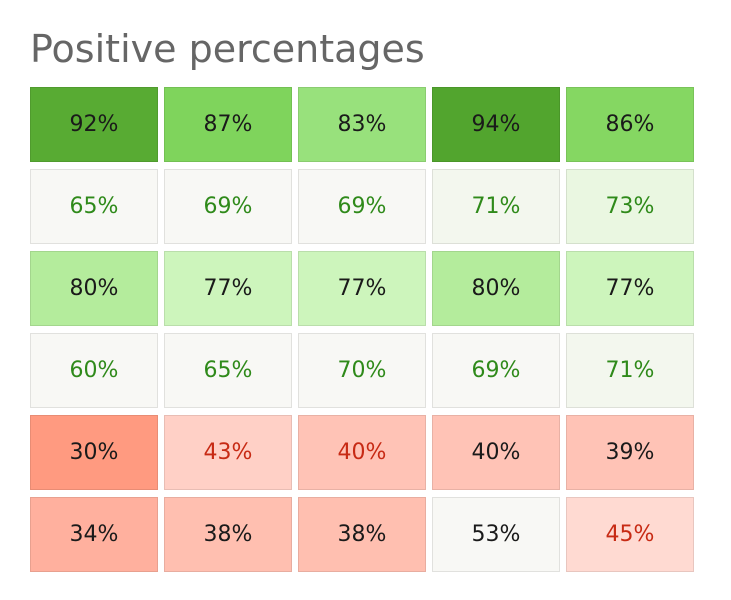 Image resolution: width=731 pixels, height=600 pixels. I want to click on heatmap-cell: 34%, so click(94, 534).